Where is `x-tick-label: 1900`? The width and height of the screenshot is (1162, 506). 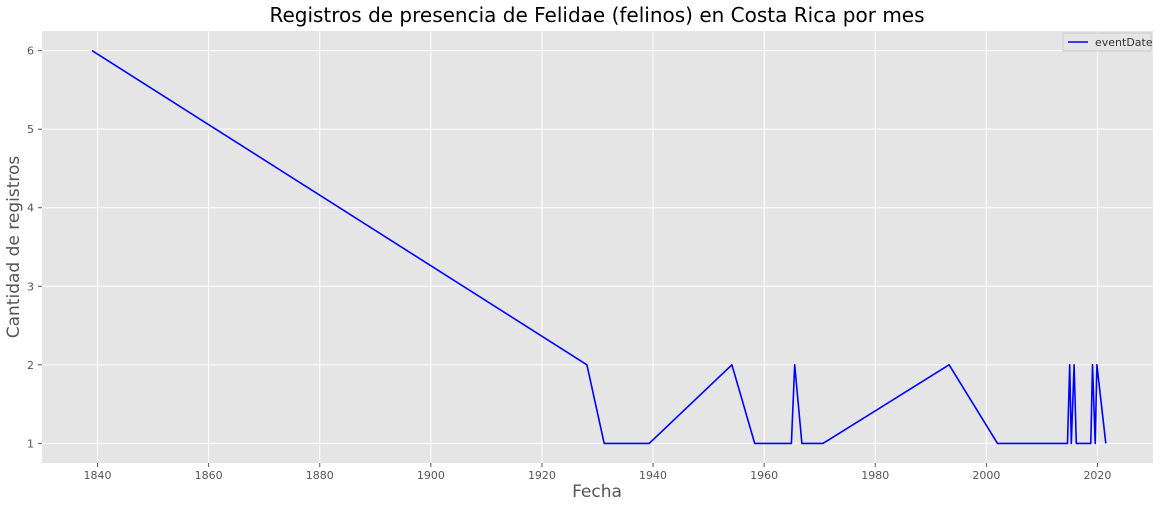
x-tick-label: 1900 is located at coordinates (431, 475).